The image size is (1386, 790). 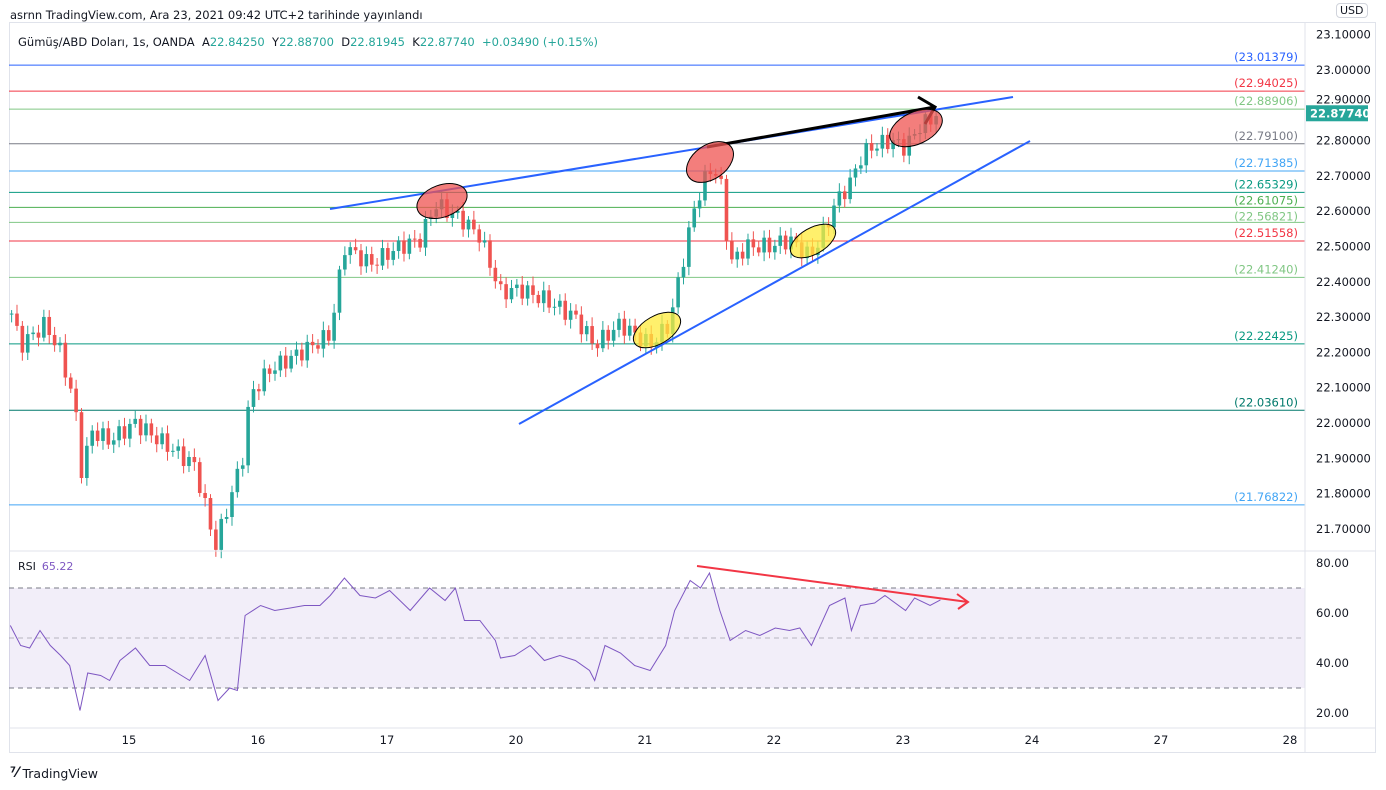 What do you see at coordinates (1352, 10) in the screenshot?
I see `currency-badge: USD` at bounding box center [1352, 10].